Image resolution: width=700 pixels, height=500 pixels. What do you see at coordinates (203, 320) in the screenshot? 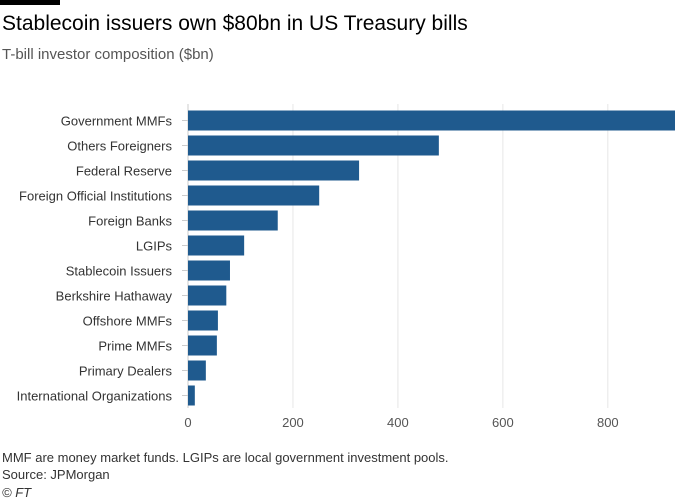
I see `bar-offshore-mmfs` at bounding box center [203, 320].